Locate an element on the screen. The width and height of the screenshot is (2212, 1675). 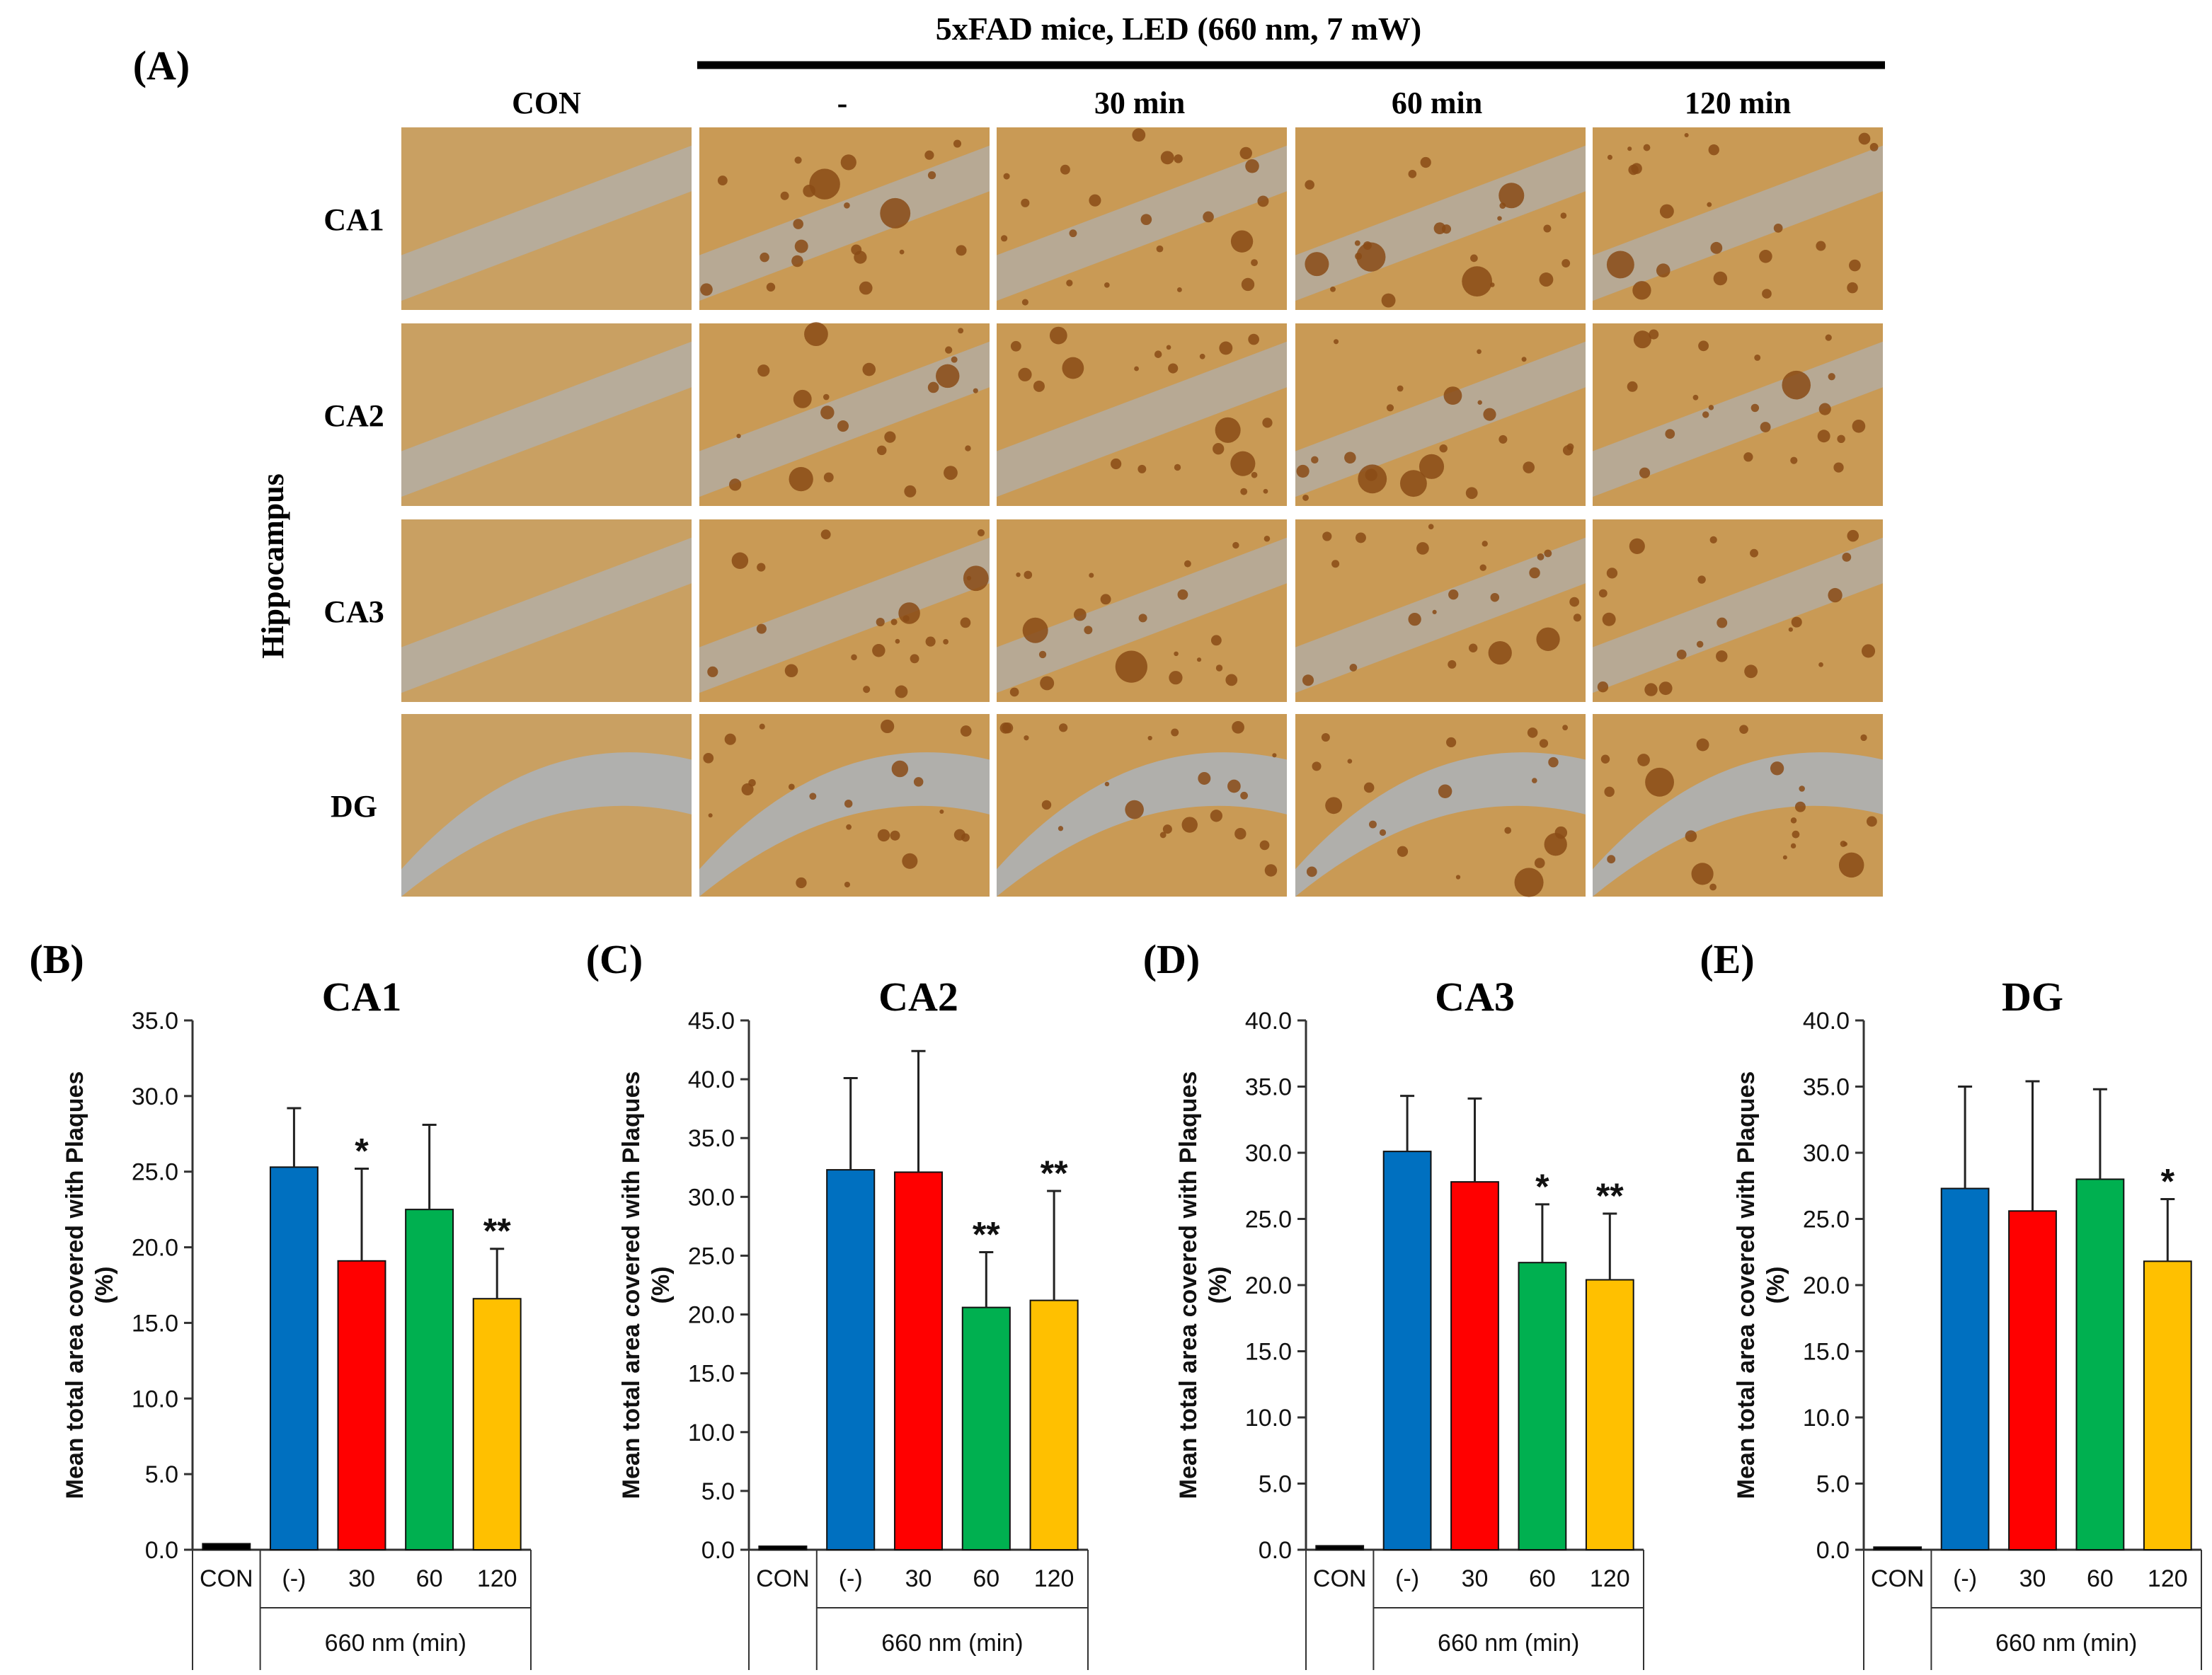
panel-letter: (D) is located at coordinates (1171, 959).